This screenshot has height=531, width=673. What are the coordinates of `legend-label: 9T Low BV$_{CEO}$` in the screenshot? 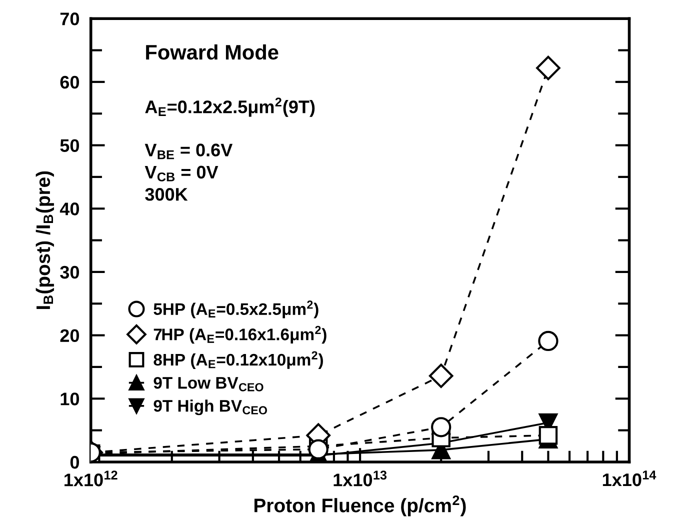 It's located at (209, 384).